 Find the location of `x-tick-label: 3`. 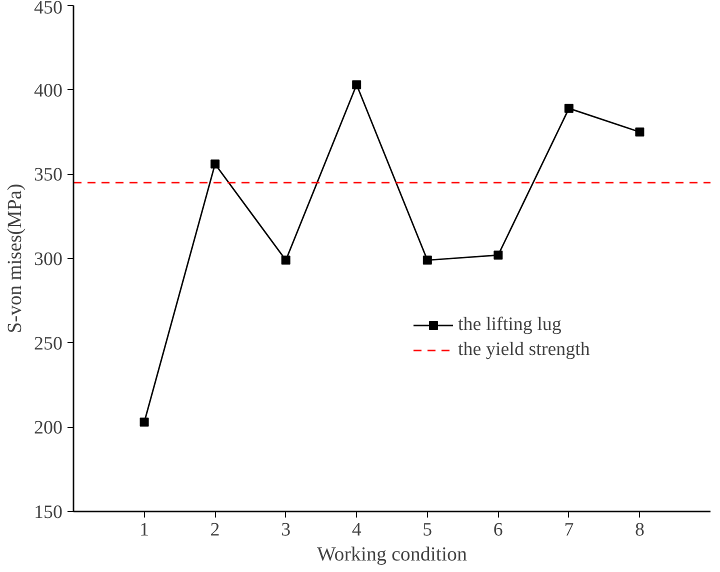

x-tick-label: 3 is located at coordinates (286, 530).